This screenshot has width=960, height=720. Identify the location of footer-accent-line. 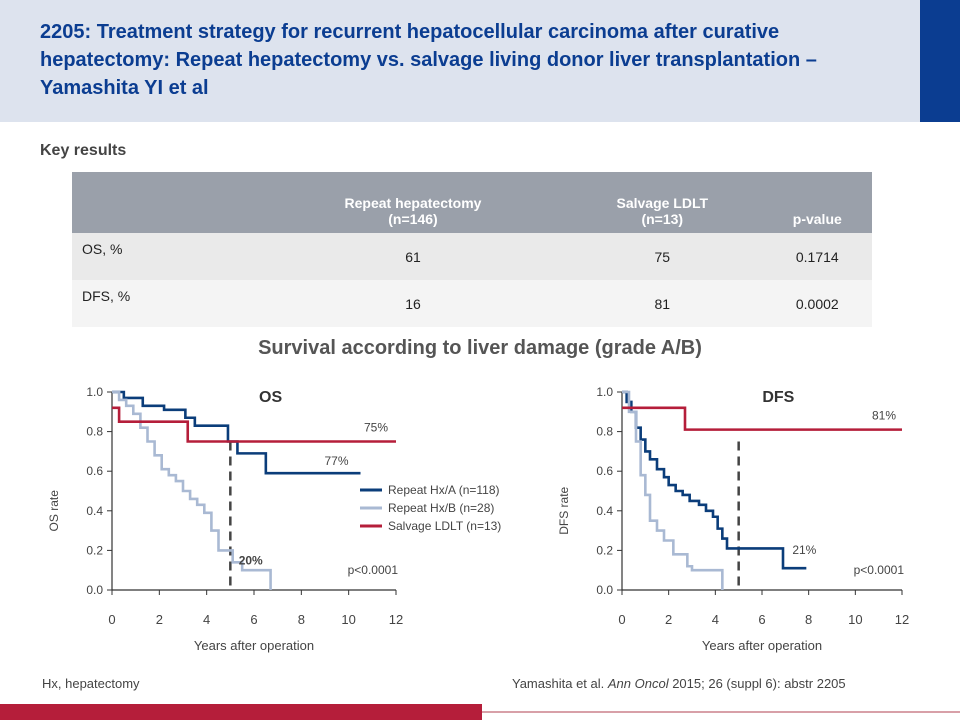
(721, 712).